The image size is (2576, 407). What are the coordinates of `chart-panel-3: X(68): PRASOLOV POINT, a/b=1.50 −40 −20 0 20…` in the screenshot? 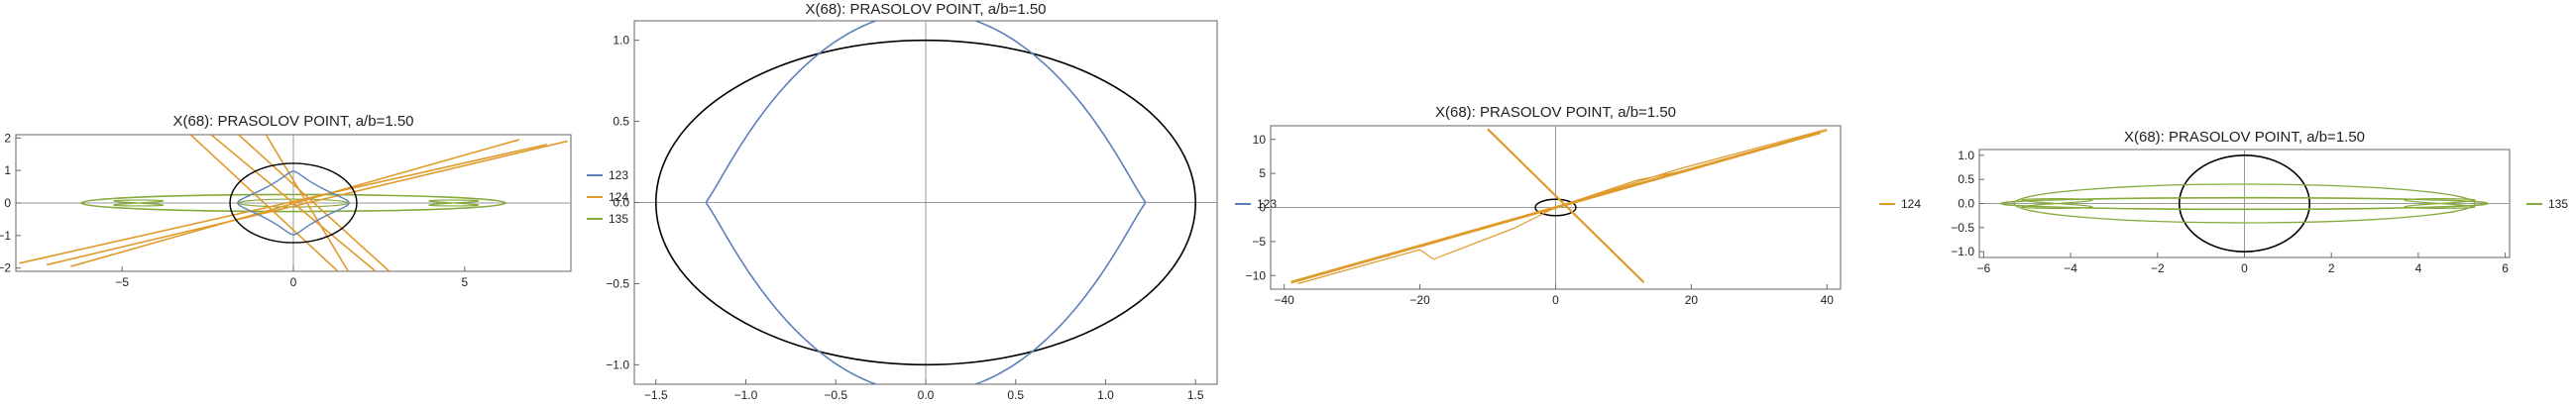 It's located at (1584, 205).